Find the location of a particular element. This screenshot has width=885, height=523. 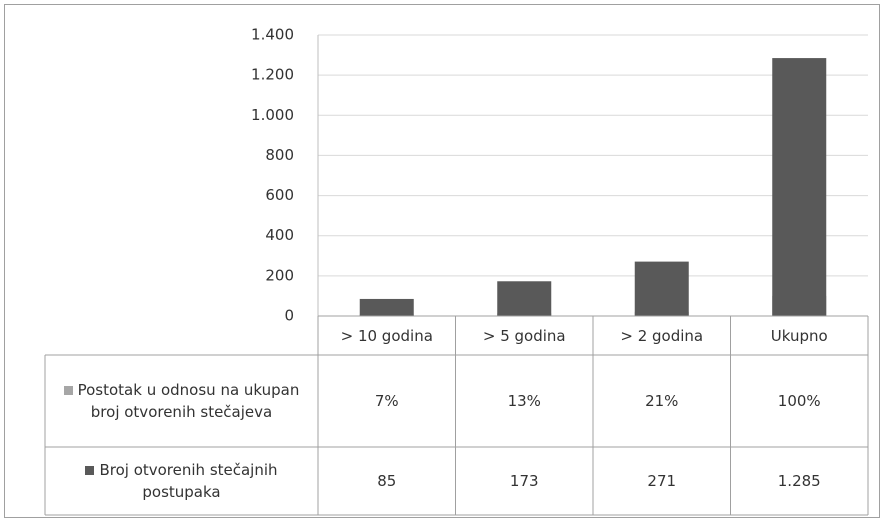

y-tick-label: 200 is located at coordinates (279, 275).